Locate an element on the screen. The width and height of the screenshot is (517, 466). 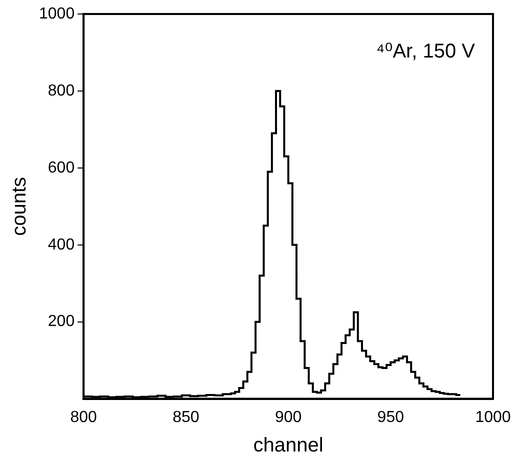
x-tick-label: 900 is located at coordinates (288, 417).